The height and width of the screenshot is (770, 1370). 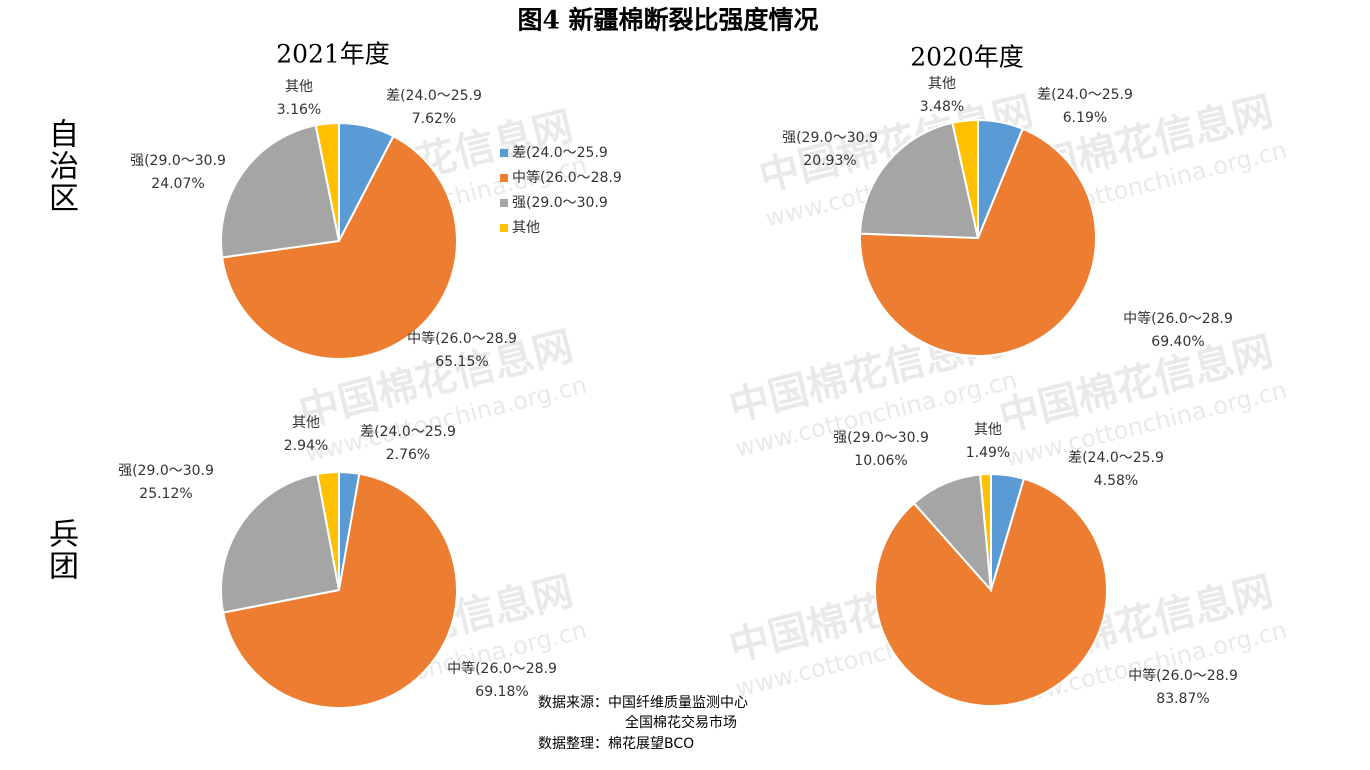 I want to click on slice-value-label: 25.12%, so click(x=165, y=494).